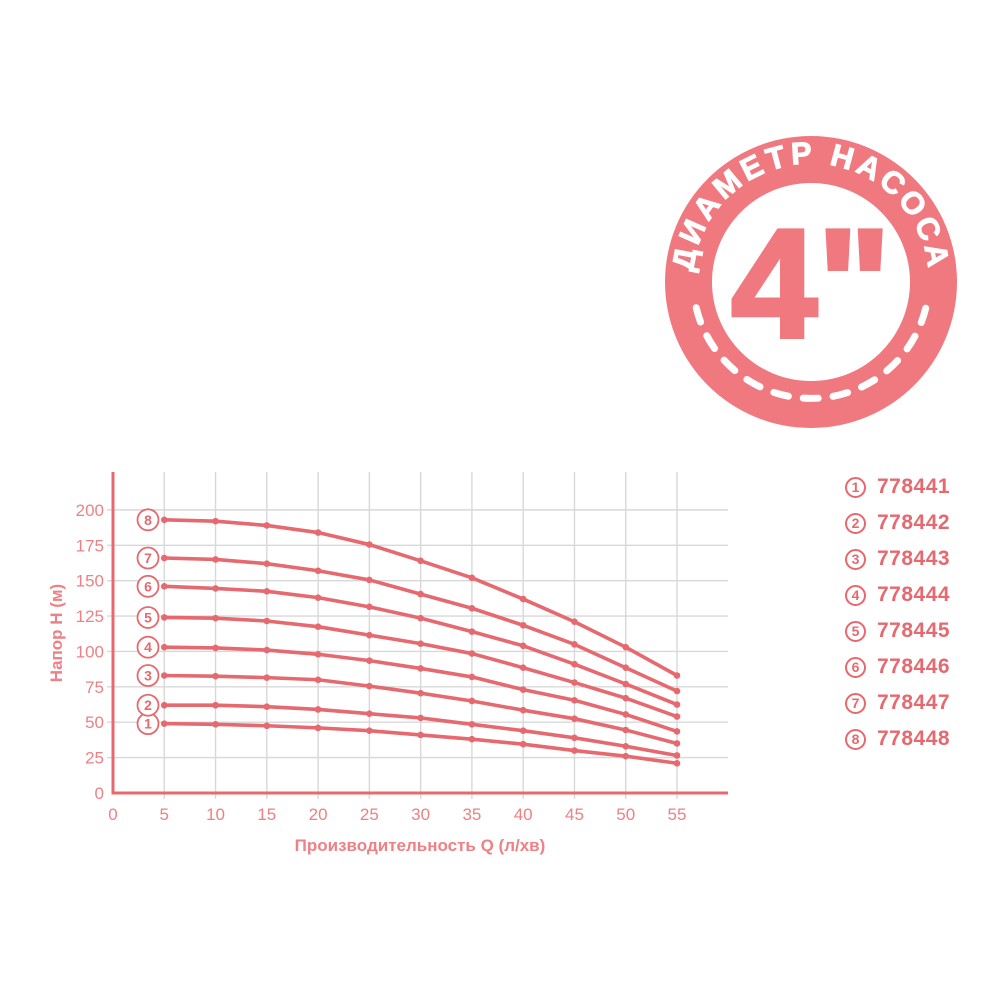 The height and width of the screenshot is (1000, 1000). What do you see at coordinates (164, 814) in the screenshot?
I see `x-tick-label-5: 5` at bounding box center [164, 814].